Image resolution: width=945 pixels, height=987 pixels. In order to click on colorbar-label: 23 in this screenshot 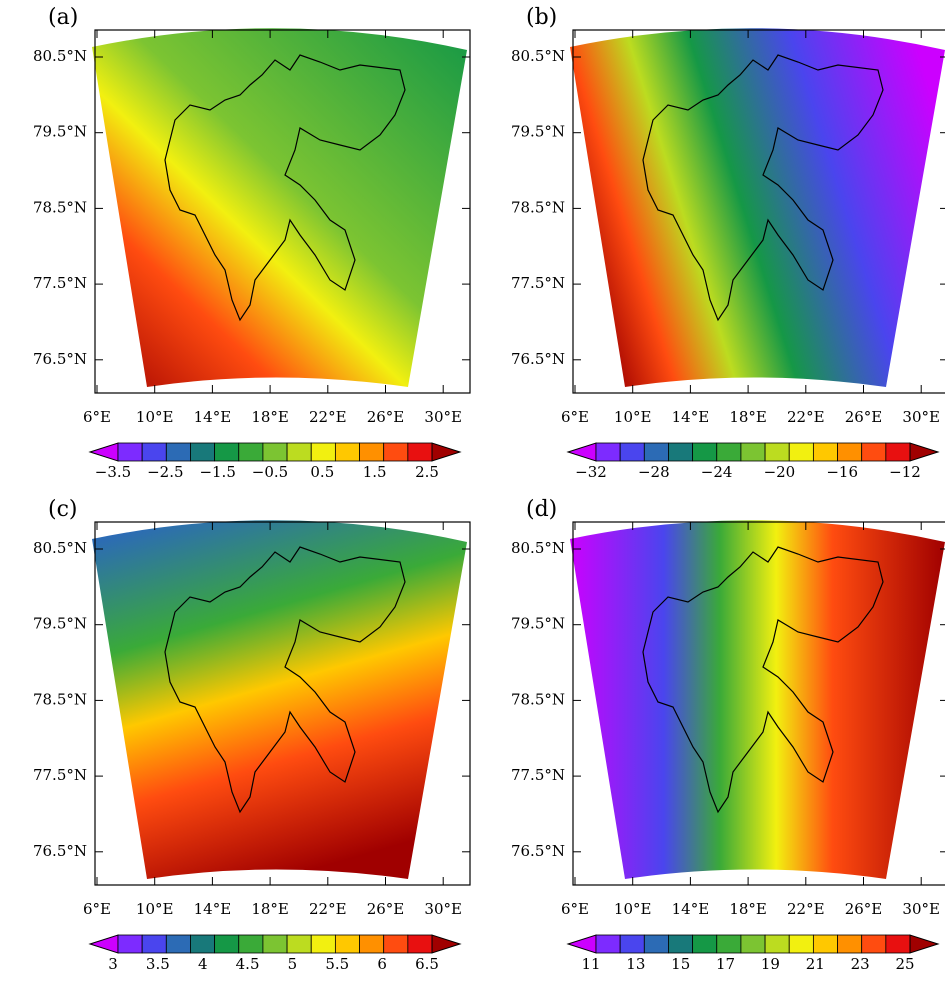, I will do `click(860, 964)`.